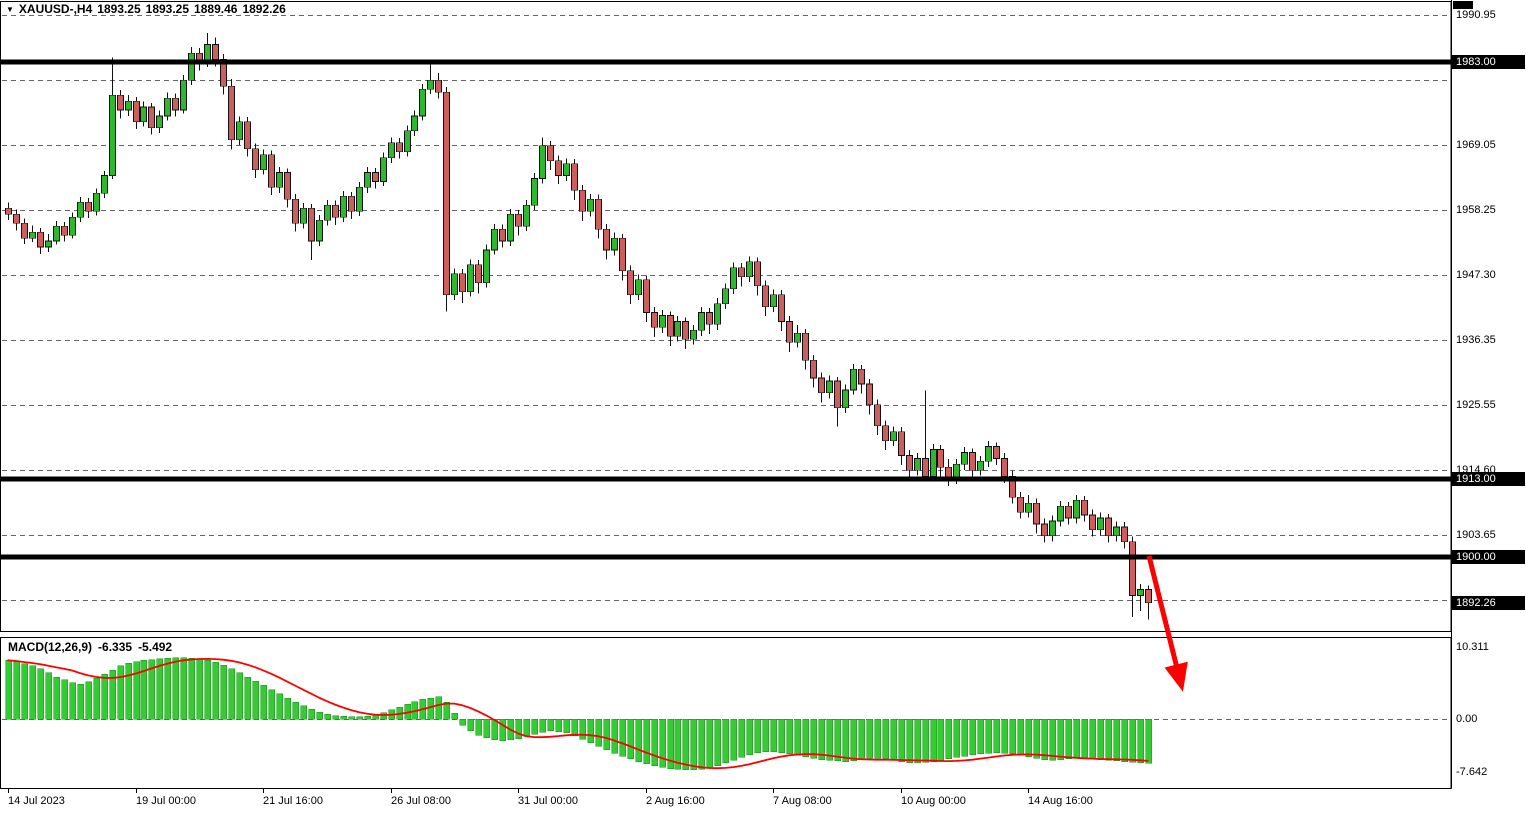 The height and width of the screenshot is (813, 1526). What do you see at coordinates (115, 647) in the screenshot?
I see `indicator-macd-value: -6.335` at bounding box center [115, 647].